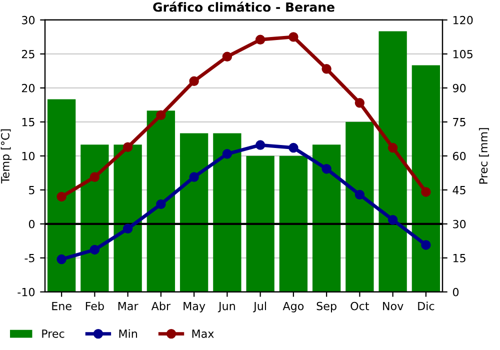 Image resolution: width=500 pixels, height=350 pixels. Describe the element at coordinates (161, 306) in the screenshot. I see `x-tick-label: Abr` at that location.